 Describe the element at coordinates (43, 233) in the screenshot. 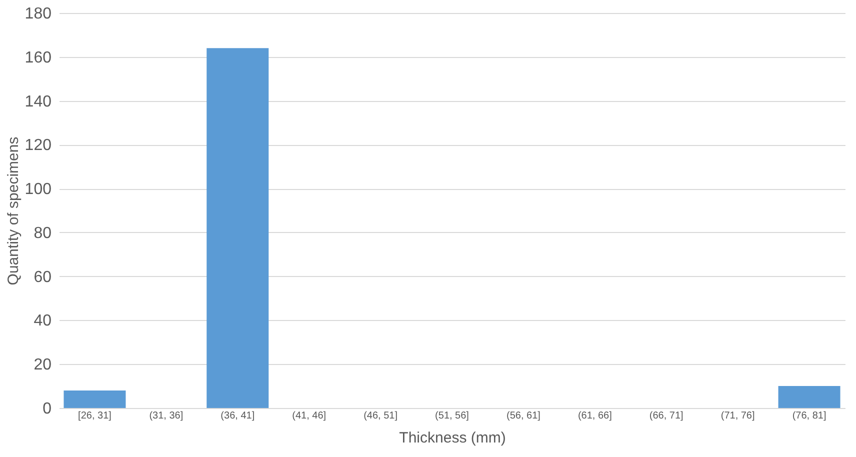

I see `y-tick-label: 80` at that location.